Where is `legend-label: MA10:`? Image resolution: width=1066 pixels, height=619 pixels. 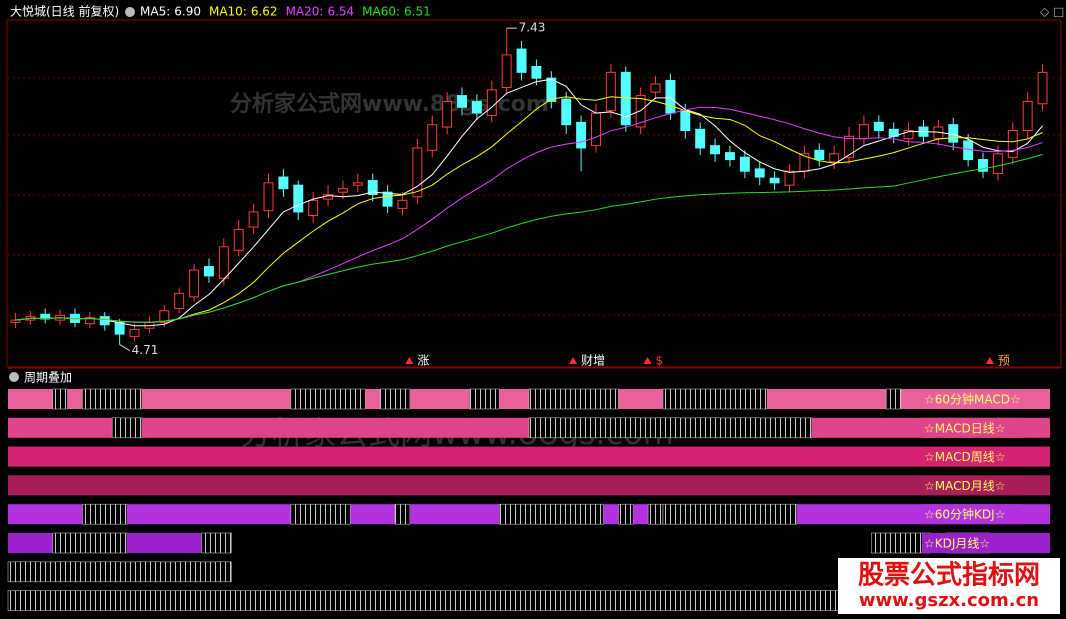 legend-label: MA10: is located at coordinates (228, 12).